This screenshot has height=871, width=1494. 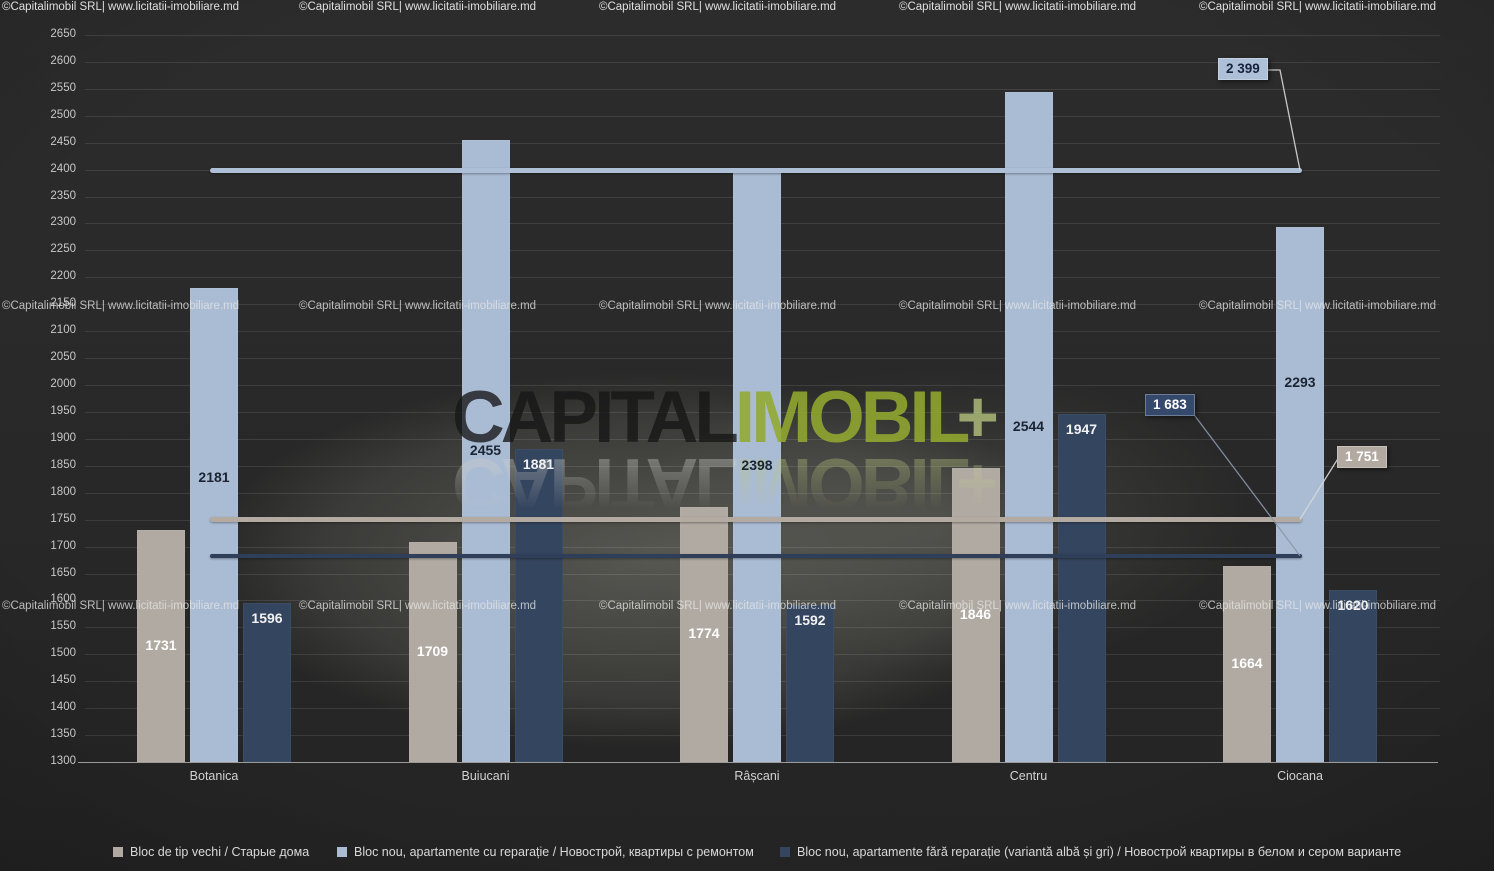 What do you see at coordinates (63, 437) in the screenshot?
I see `y-tick-label: 1900` at bounding box center [63, 437].